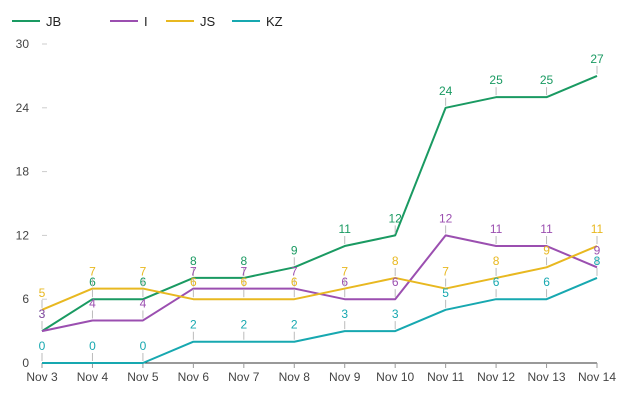  I want to click on data-point-kz: 3, so click(395, 318).